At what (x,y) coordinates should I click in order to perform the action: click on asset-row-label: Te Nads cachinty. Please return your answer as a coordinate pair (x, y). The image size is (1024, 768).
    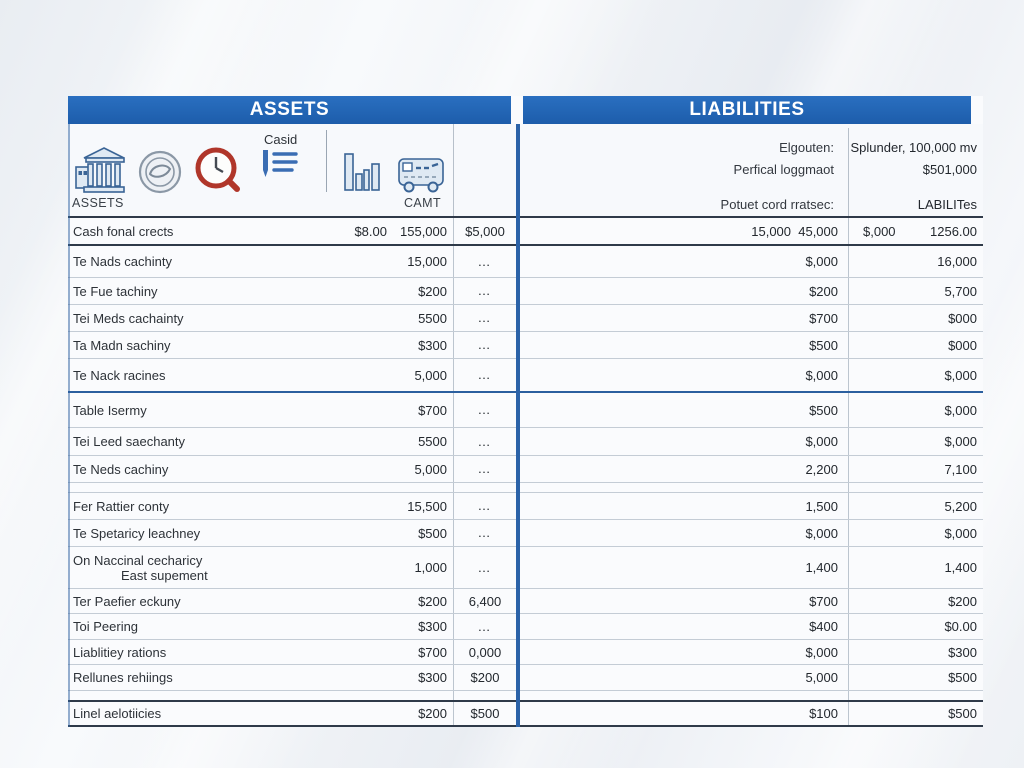
    Looking at the image, I should click on (122, 261).